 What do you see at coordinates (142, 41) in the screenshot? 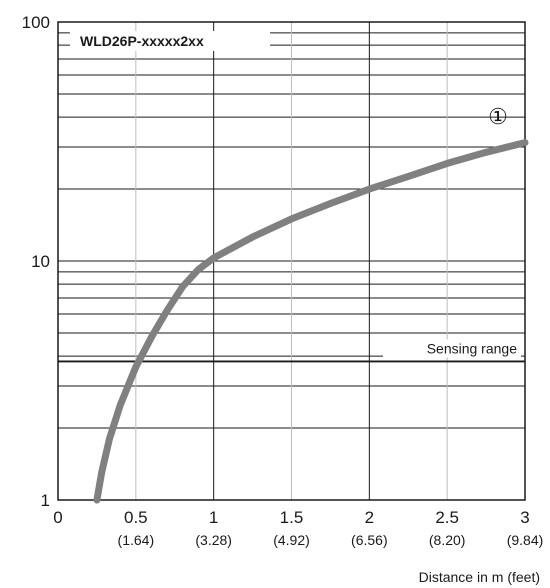
I see `chart-title: WLD26P-xxxxx2xx` at bounding box center [142, 41].